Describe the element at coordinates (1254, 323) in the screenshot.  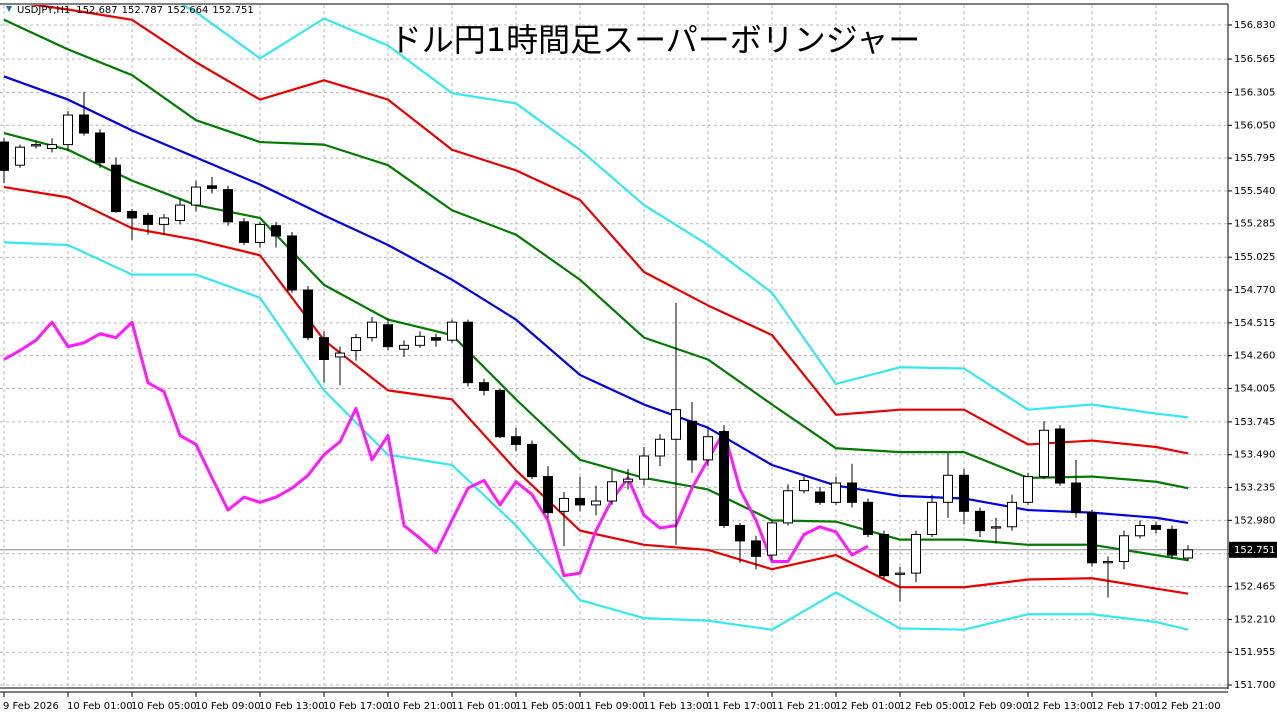
I see `y-tick-label: 154.515` at that location.